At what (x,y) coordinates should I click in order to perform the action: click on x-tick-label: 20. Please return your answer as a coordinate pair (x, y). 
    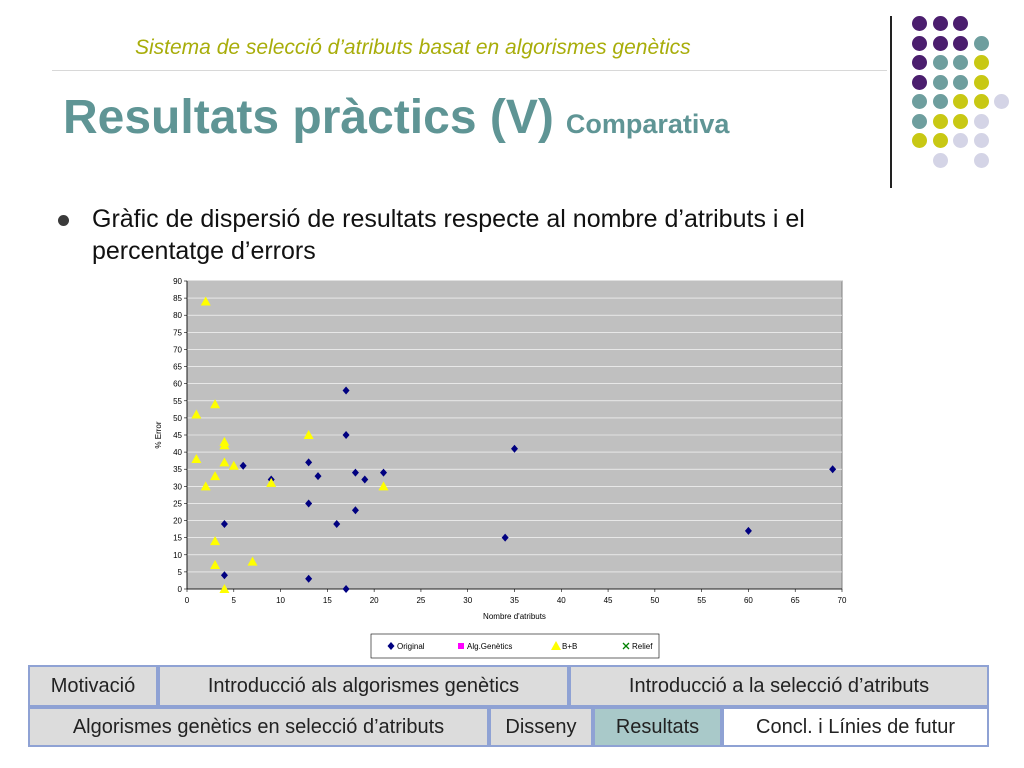
    Looking at the image, I should click on (374, 600).